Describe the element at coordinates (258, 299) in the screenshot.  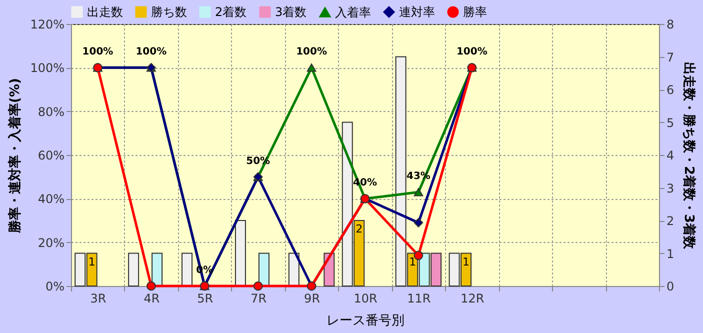
I see `x-tick-label: 7R` at that location.